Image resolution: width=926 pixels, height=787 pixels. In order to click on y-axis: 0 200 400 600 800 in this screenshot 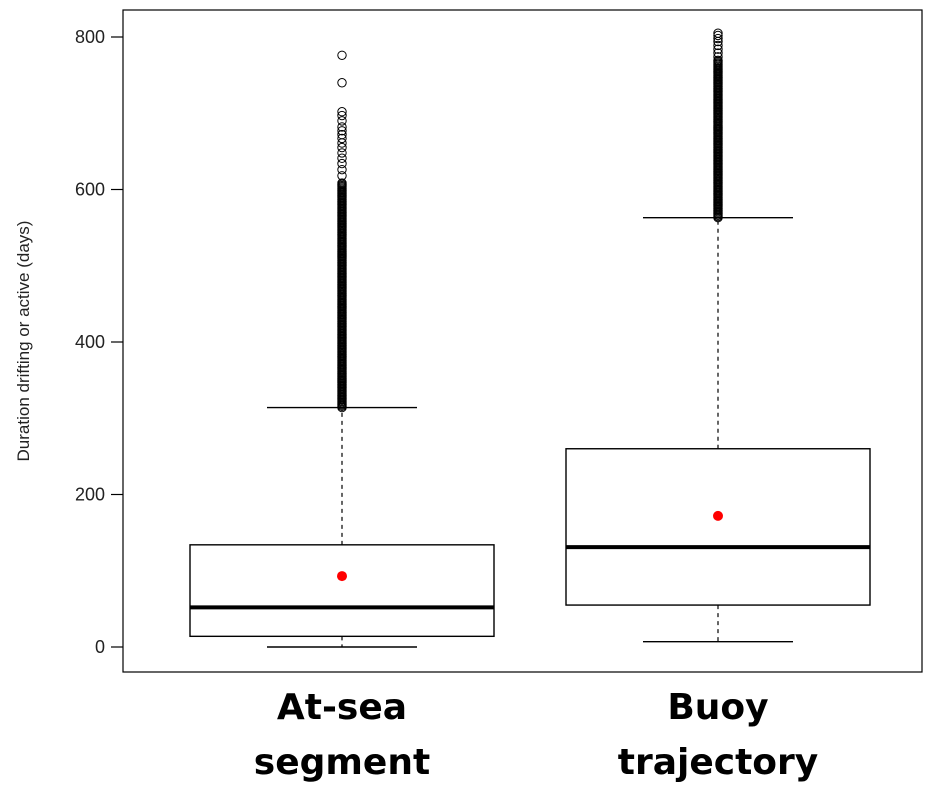, I will do `click(99, 342)`.